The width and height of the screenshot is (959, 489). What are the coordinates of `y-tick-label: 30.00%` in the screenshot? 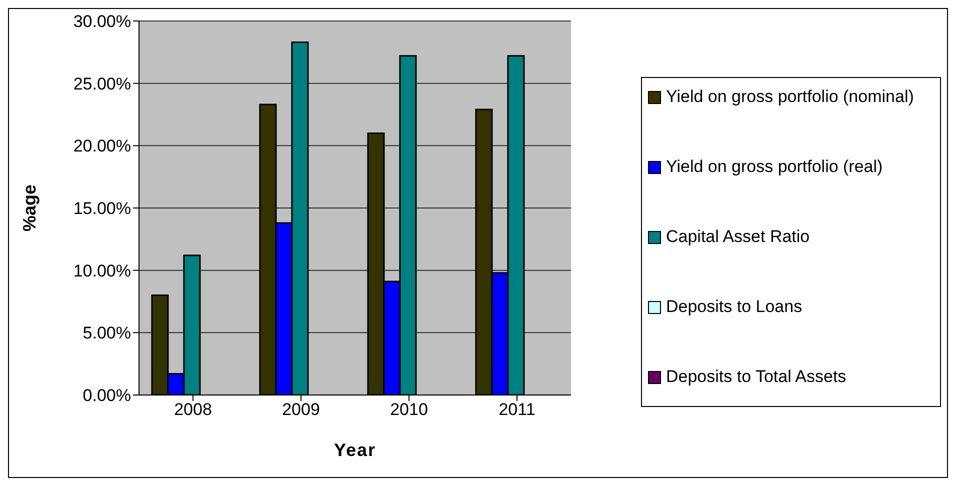 It's located at (102, 22).